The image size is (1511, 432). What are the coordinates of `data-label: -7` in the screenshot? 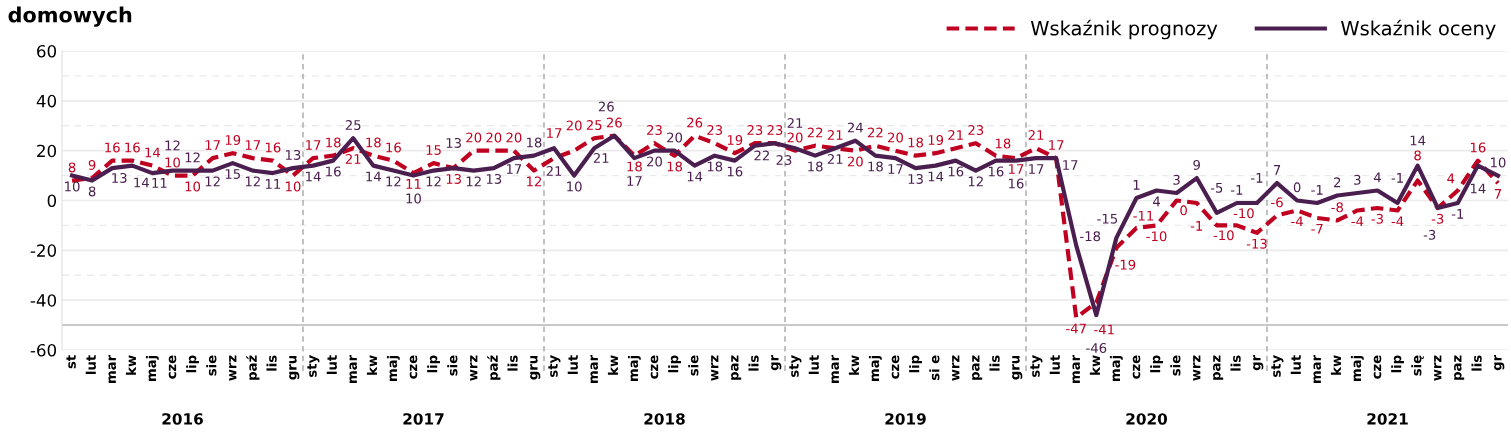 It's located at (1317, 228).